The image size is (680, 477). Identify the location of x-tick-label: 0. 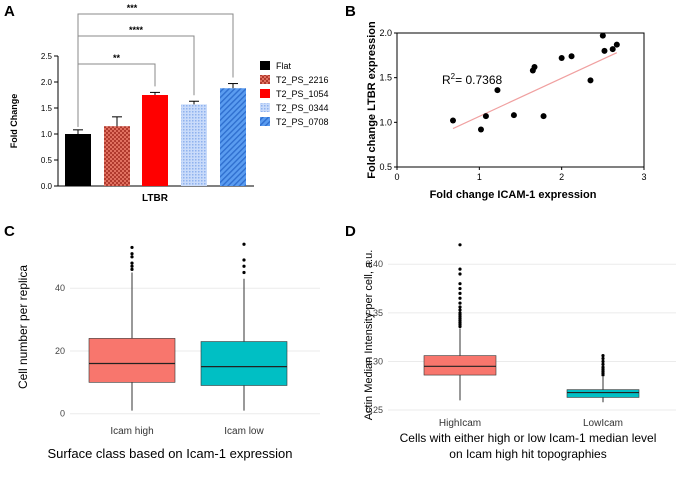
(396, 177).